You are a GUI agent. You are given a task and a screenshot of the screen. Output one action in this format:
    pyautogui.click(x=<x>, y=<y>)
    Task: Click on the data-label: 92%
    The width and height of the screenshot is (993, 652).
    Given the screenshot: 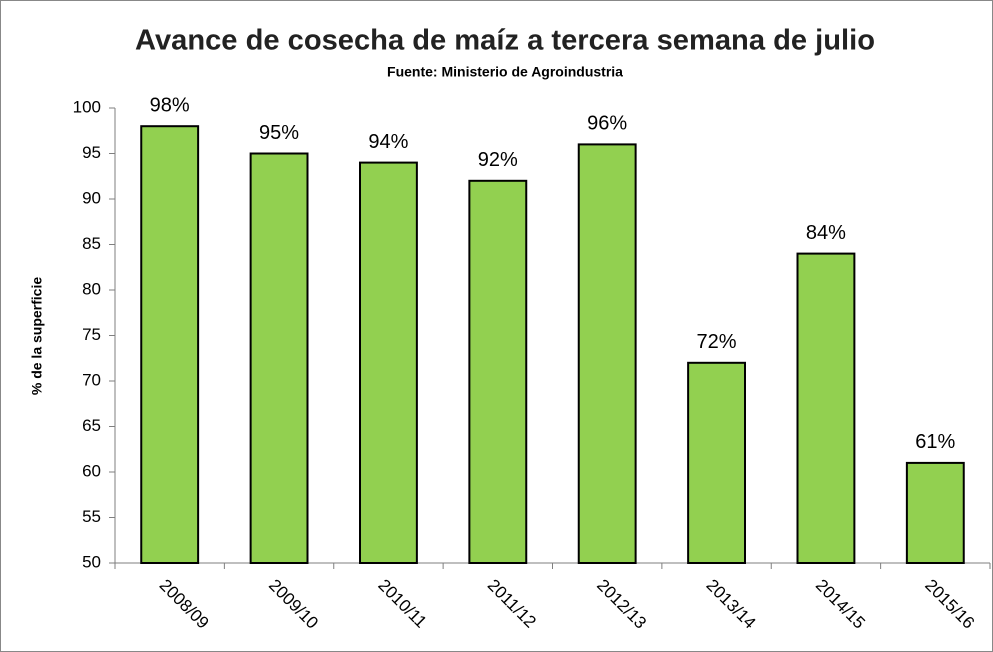 What is the action you would take?
    pyautogui.click(x=498, y=160)
    